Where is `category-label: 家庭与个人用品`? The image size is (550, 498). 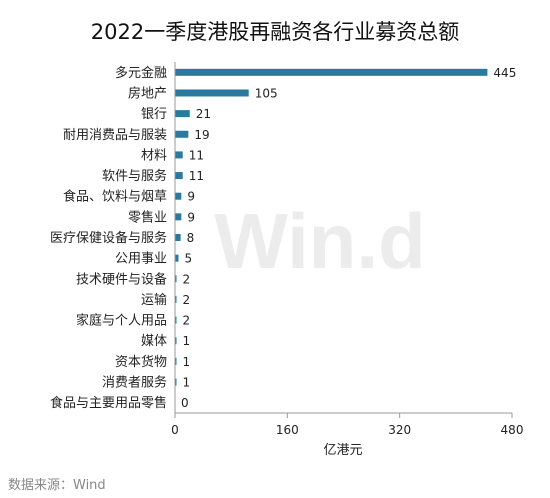
category-label: 家庭与个人用品 is located at coordinates (121, 321).